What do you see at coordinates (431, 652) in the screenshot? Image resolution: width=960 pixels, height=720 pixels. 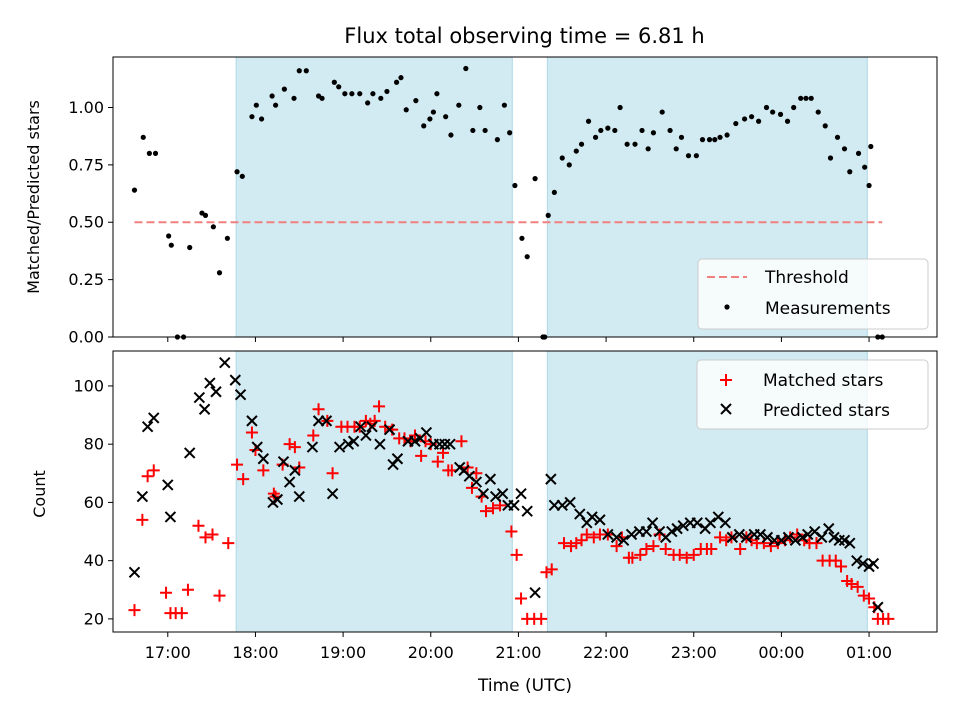 I see `x-tick-label: 20:00` at bounding box center [431, 652].